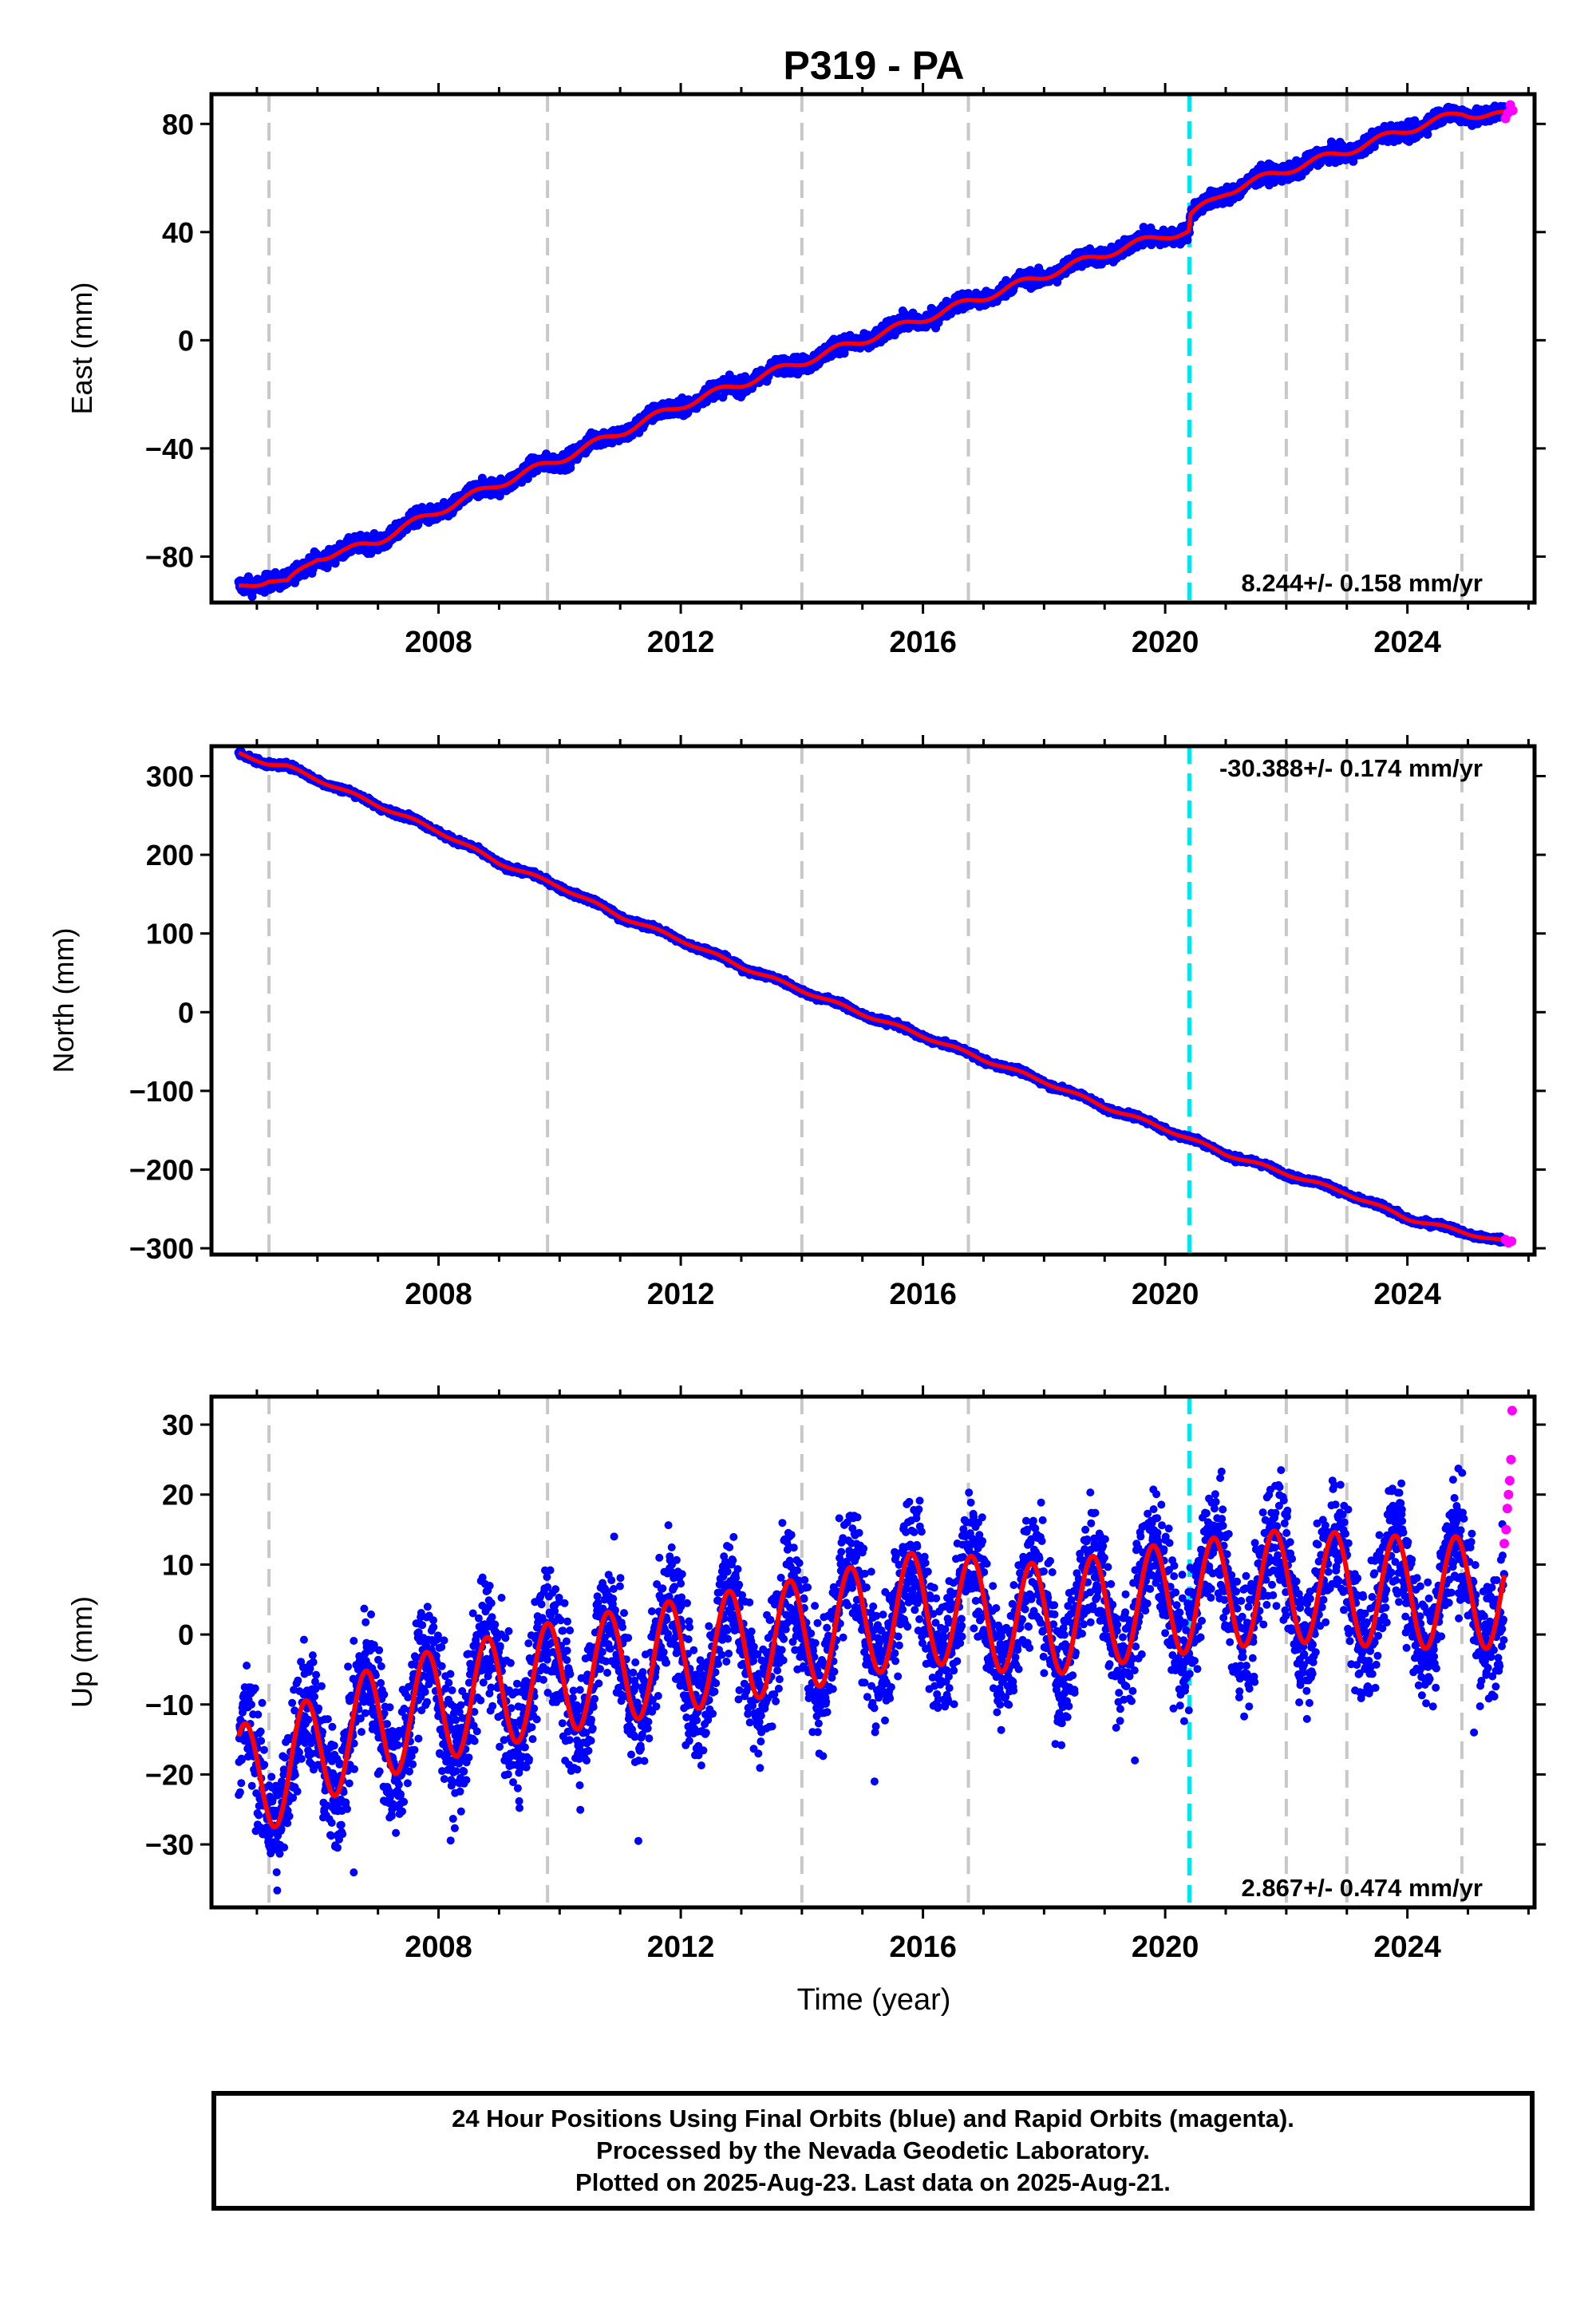 The image size is (1596, 2316). Describe the element at coordinates (169, 340) in the screenshot. I see `east-y-tick-labels: −80 −40 0 40 80` at that location.